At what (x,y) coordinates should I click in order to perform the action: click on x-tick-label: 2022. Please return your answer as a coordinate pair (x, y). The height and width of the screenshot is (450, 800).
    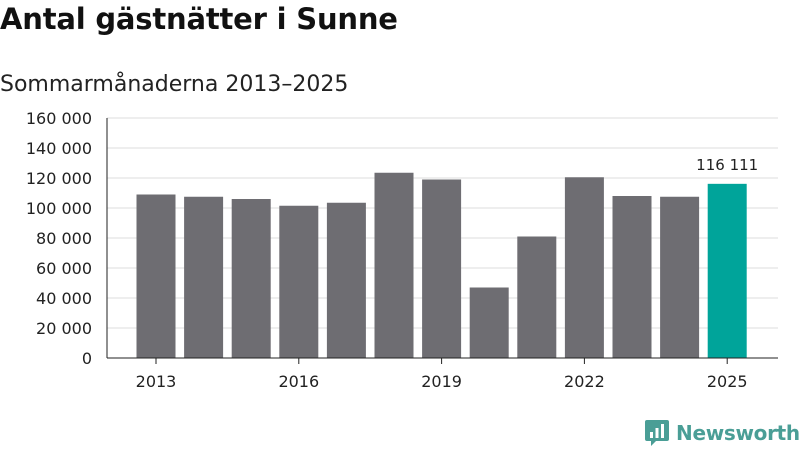
    Looking at the image, I should click on (584, 381).